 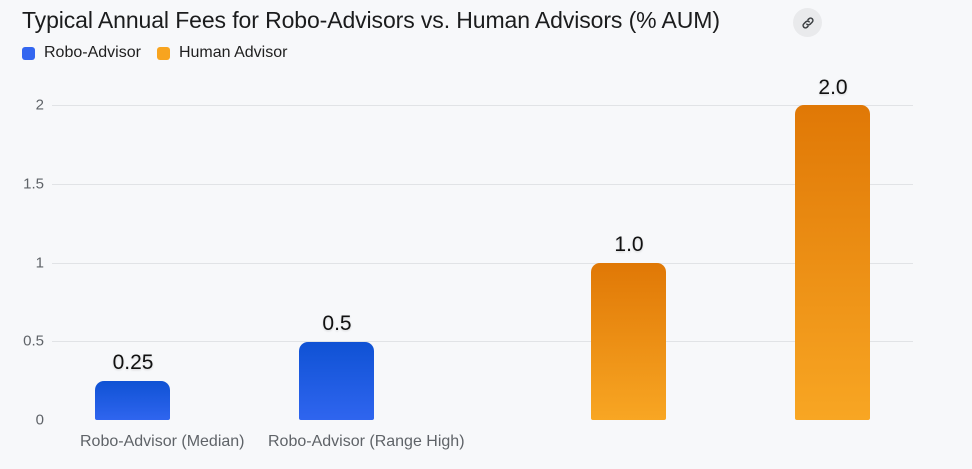 I want to click on x-tick-label: Robo-Advisor (Range High), so click(x=366, y=441).